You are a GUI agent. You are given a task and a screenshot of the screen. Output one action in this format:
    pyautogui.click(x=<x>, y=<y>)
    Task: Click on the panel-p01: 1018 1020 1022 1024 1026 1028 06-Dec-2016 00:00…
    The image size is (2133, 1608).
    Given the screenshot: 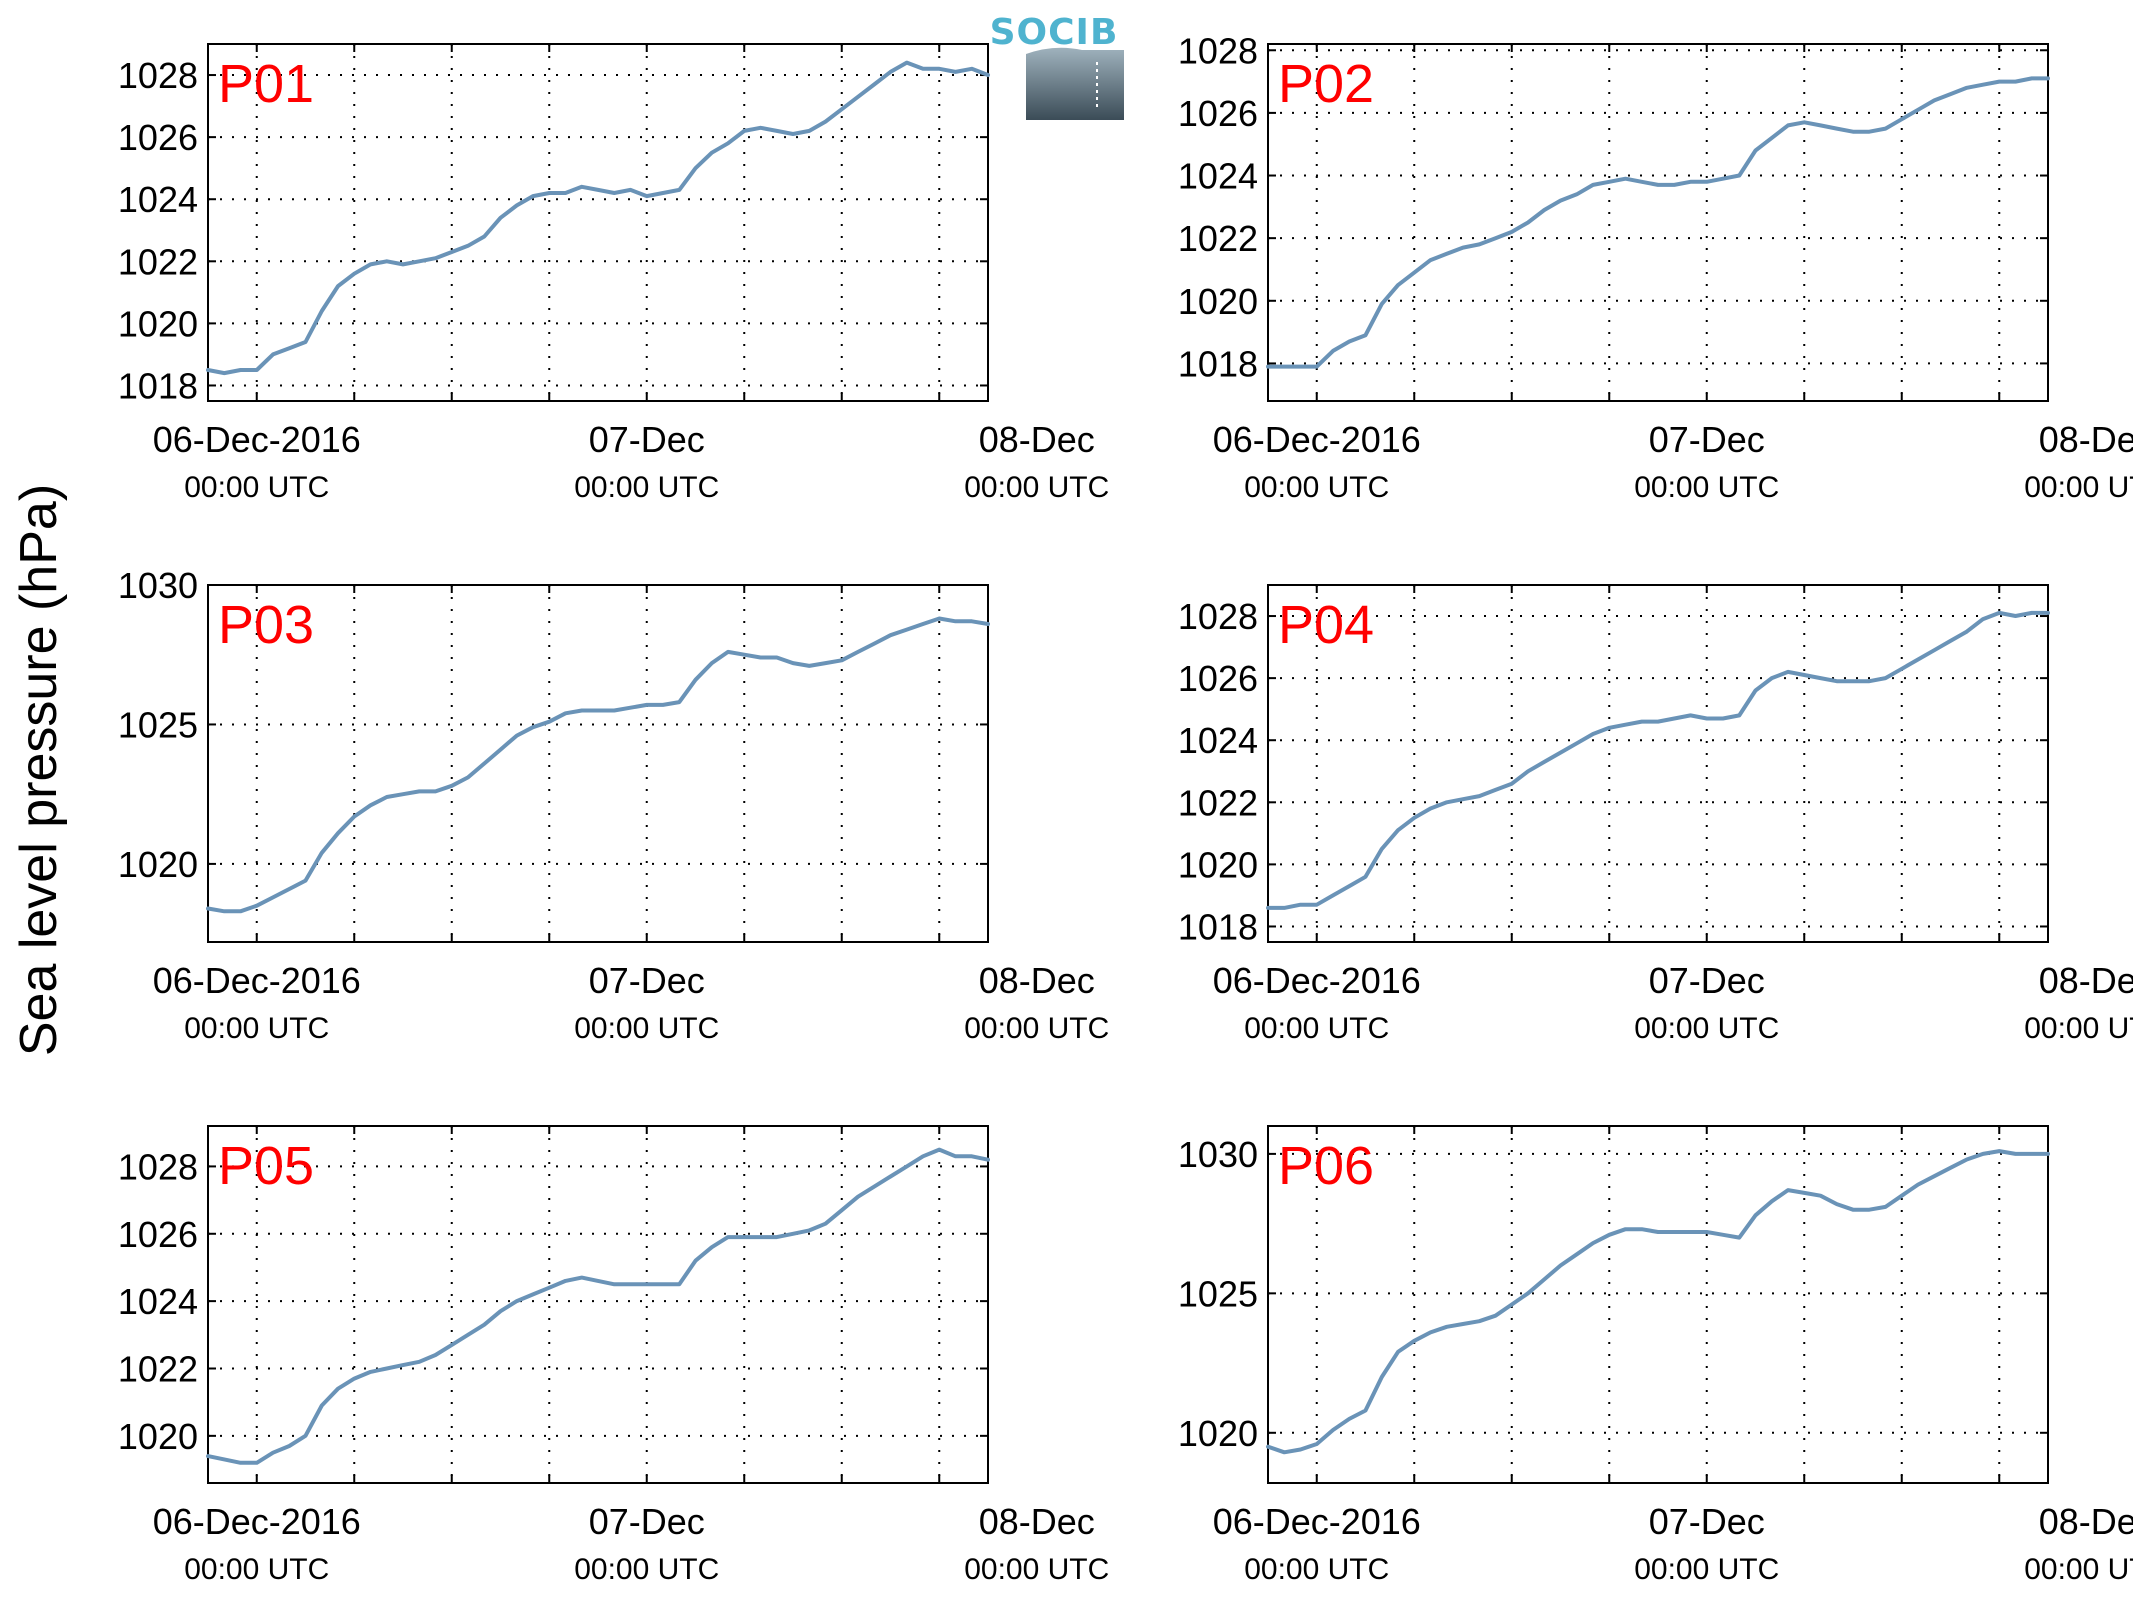 What is the action you would take?
    pyautogui.click(x=613, y=273)
    